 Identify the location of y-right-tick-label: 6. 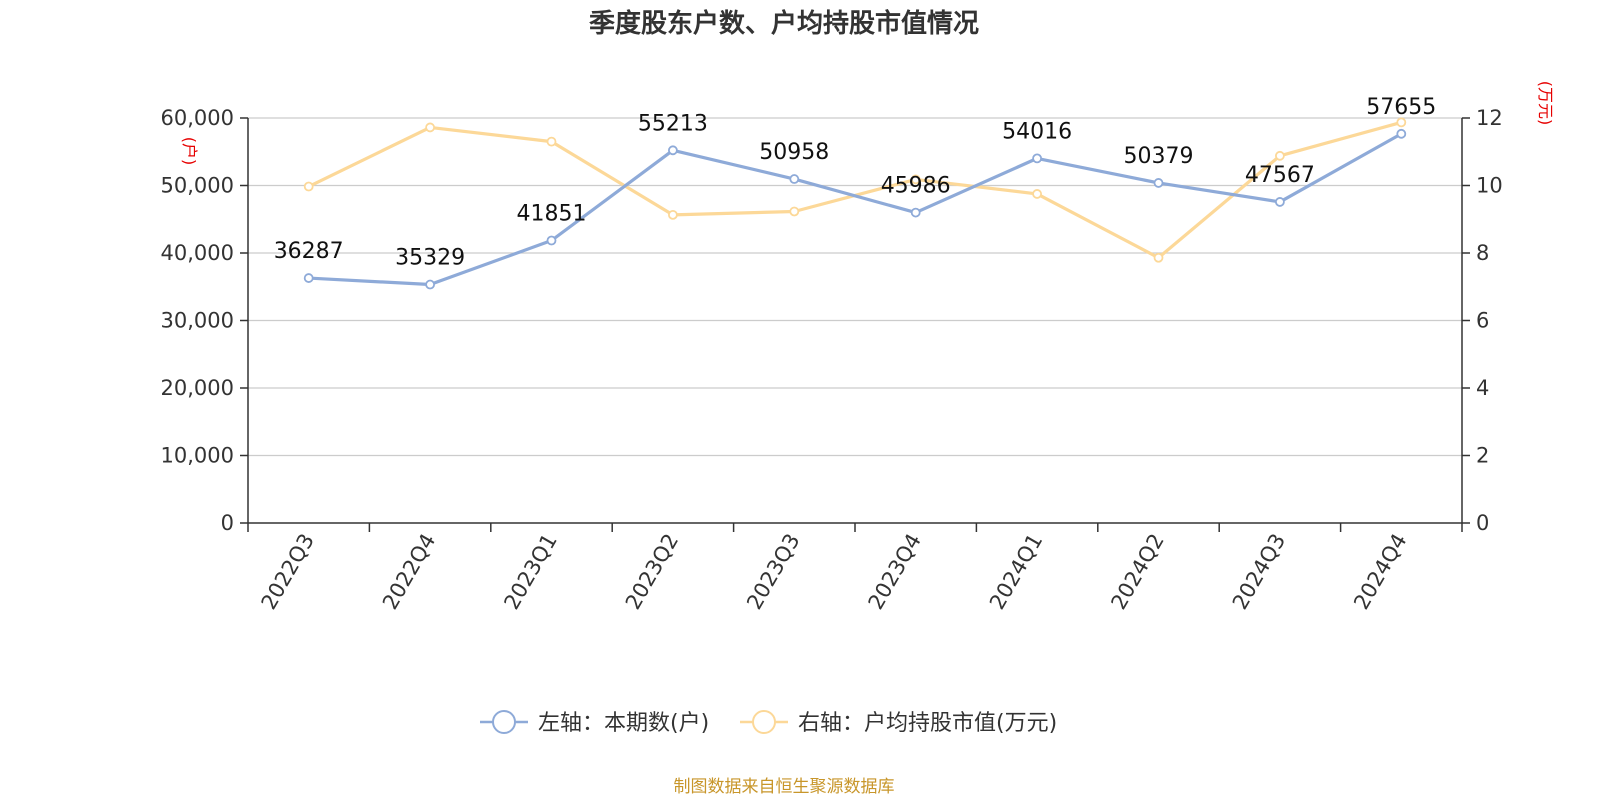
(1482, 321).